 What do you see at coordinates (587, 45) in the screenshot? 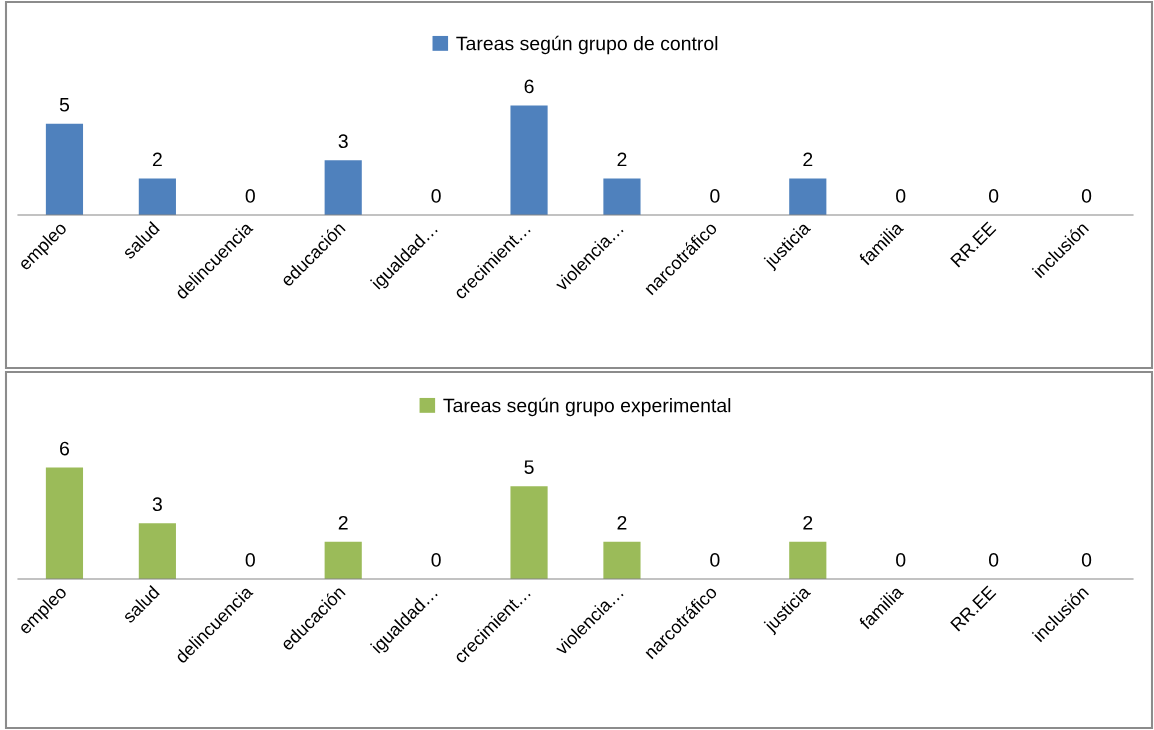
I see `legend-label: Tareas según grupo de control` at bounding box center [587, 45].